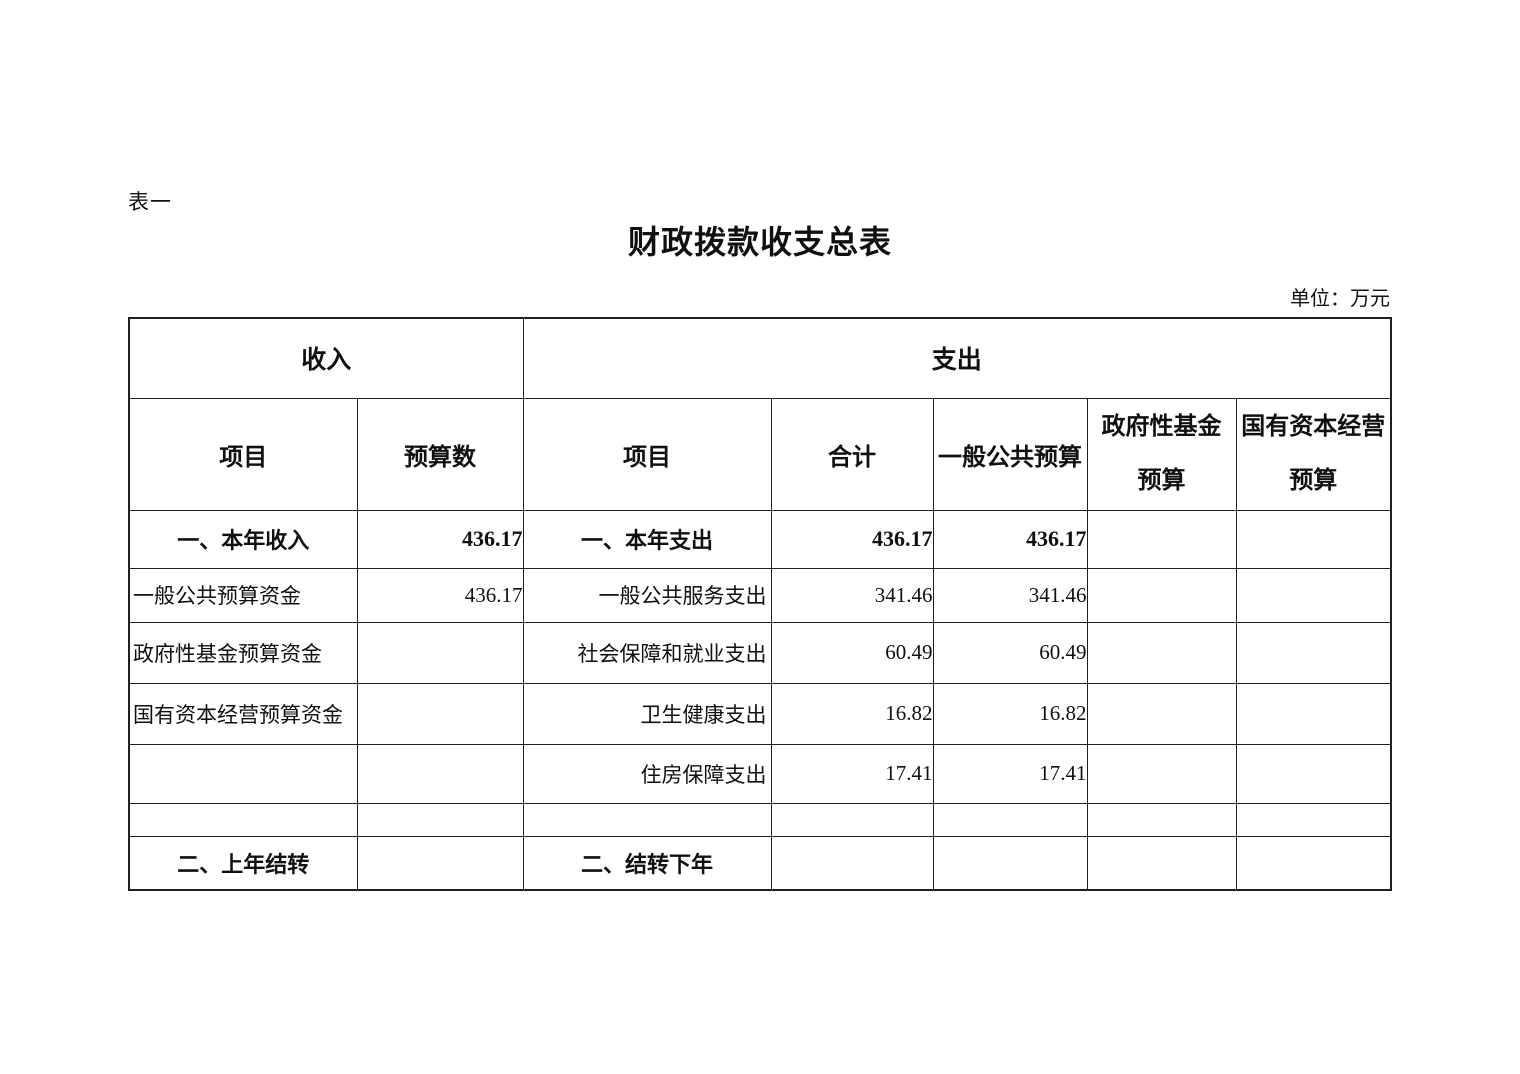 The height and width of the screenshot is (1074, 1520). I want to click on spacer-row, so click(760, 819).